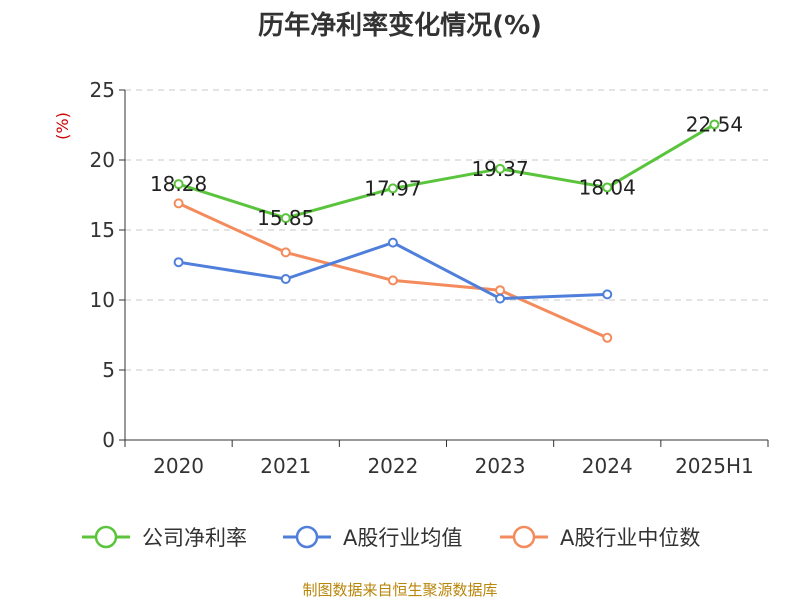 The width and height of the screenshot is (800, 600). I want to click on x-tick-label: 2025H1, so click(714, 466).